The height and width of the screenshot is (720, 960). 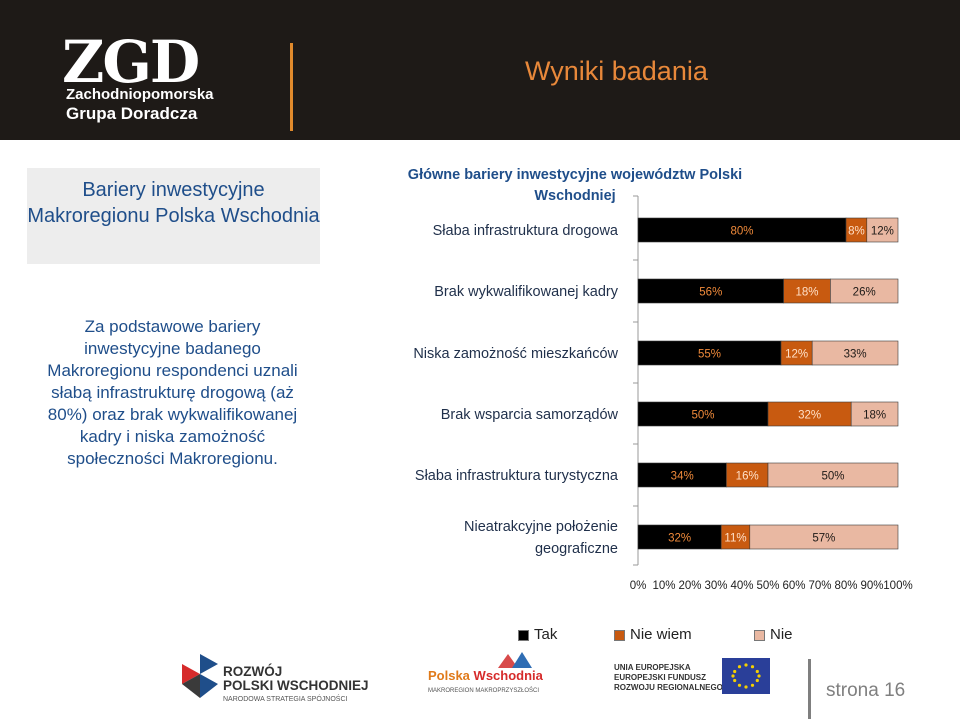 What do you see at coordinates (661, 634) in the screenshot?
I see `legend-label-nie-wiem: Nie wiem` at bounding box center [661, 634].